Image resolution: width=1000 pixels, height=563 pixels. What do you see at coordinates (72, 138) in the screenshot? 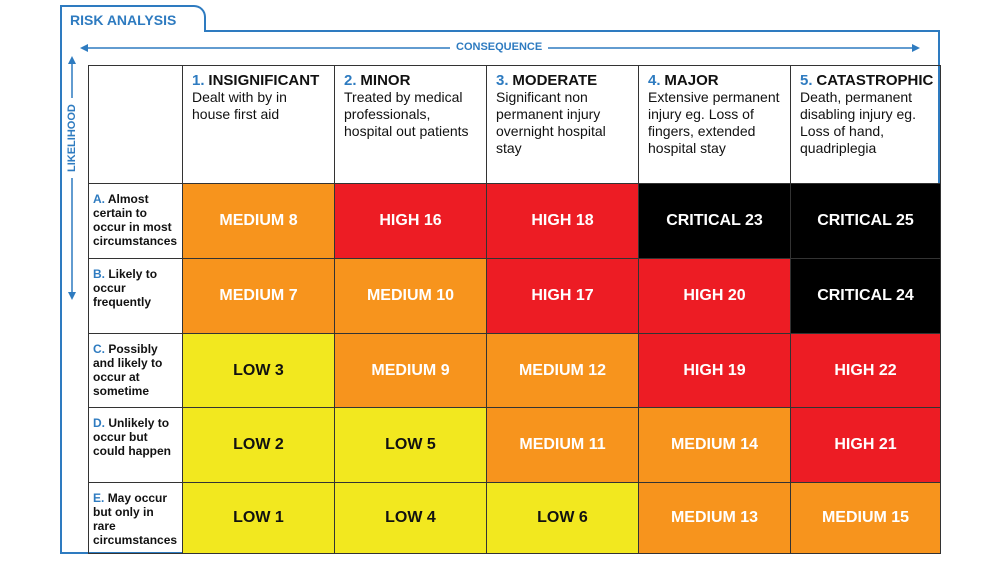
I see `y-axis-label: LIKELIHOOD` at bounding box center [72, 138].